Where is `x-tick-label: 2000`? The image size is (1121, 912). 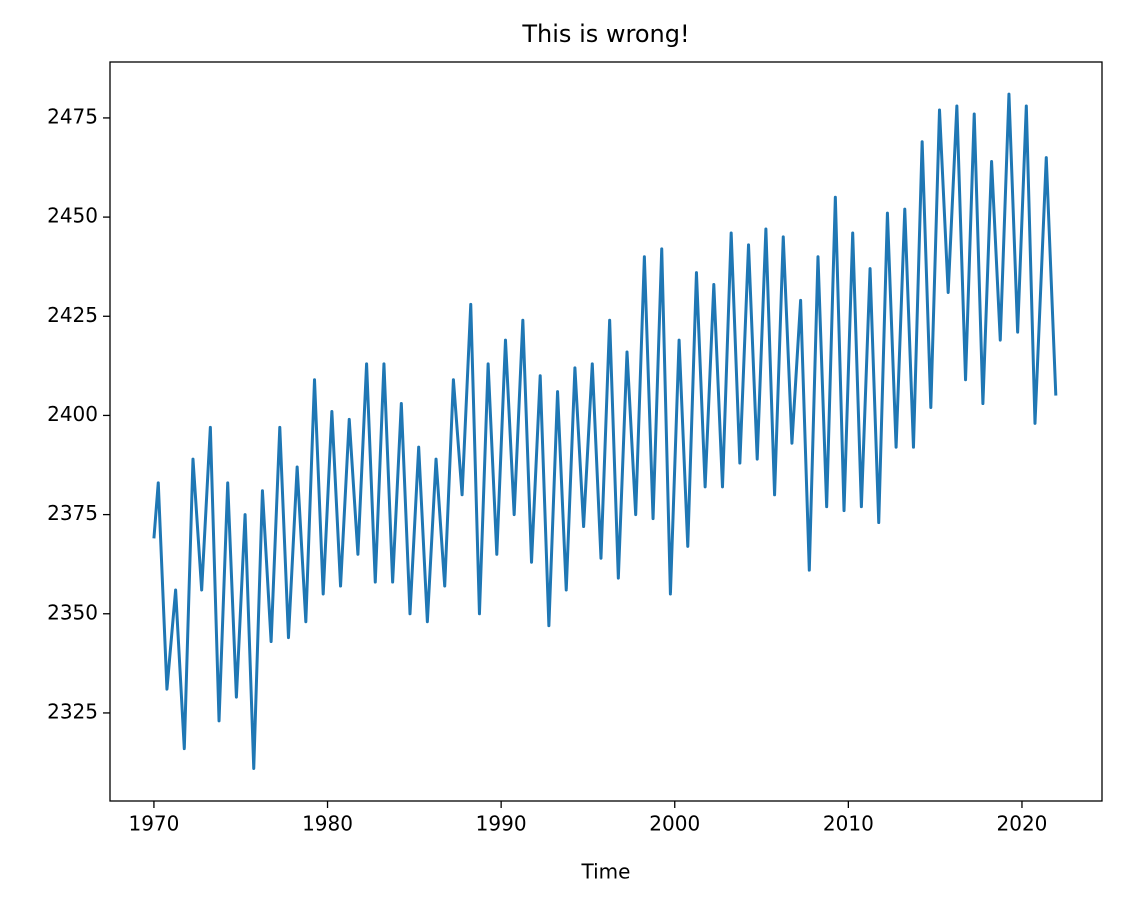
x-tick-label: 2000 is located at coordinates (674, 824).